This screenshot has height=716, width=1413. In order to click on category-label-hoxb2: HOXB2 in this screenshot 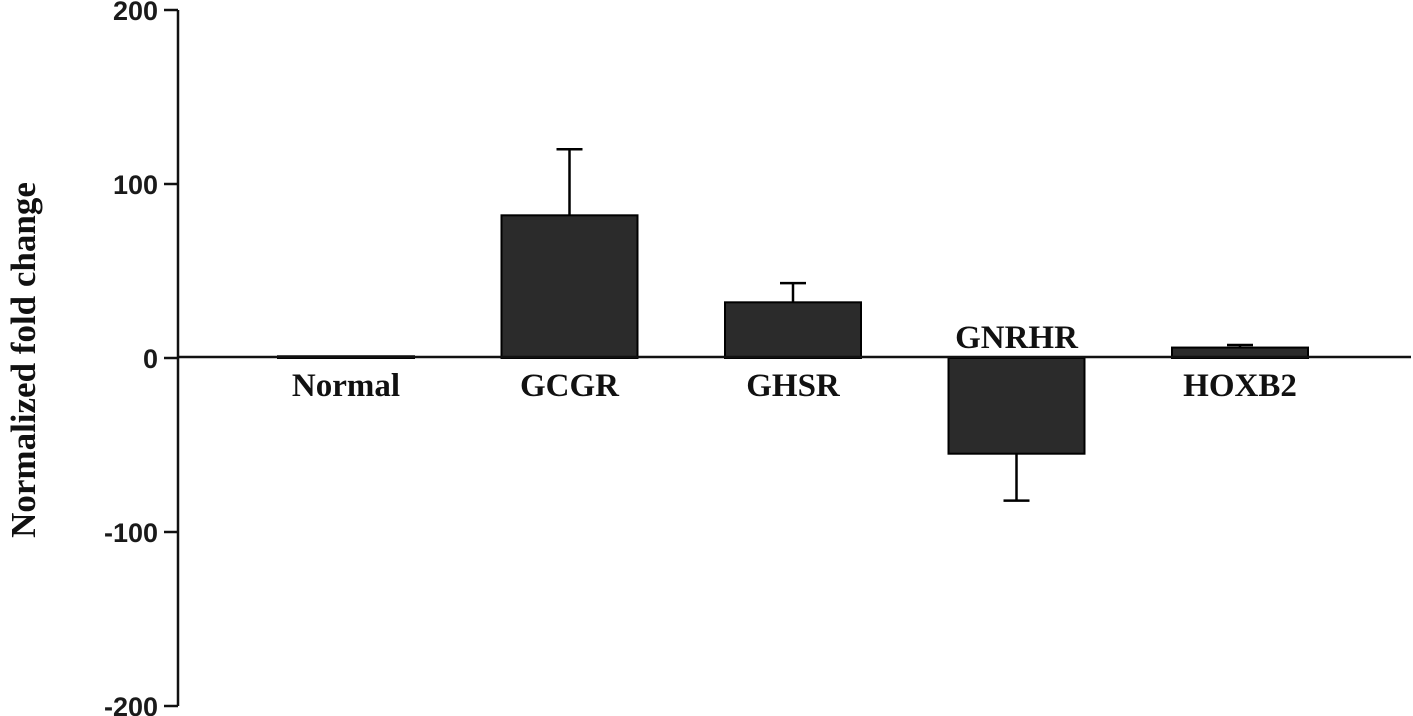, I will do `click(1240, 386)`.